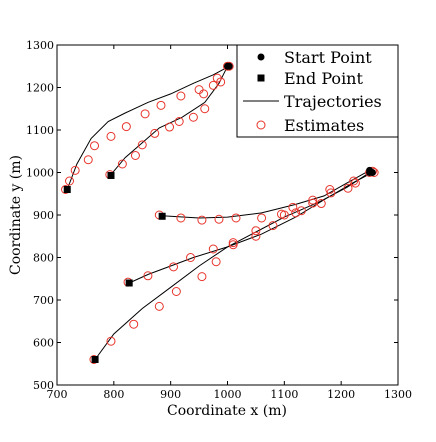 This screenshot has height=442, width=436. What do you see at coordinates (170, 394) in the screenshot?
I see `x-tick-label: 900` at bounding box center [170, 394].